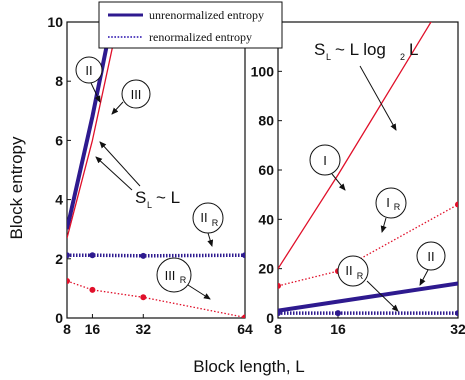  Describe the element at coordinates (266, 269) in the screenshot. I see `right-ytick-label: 20` at that location.